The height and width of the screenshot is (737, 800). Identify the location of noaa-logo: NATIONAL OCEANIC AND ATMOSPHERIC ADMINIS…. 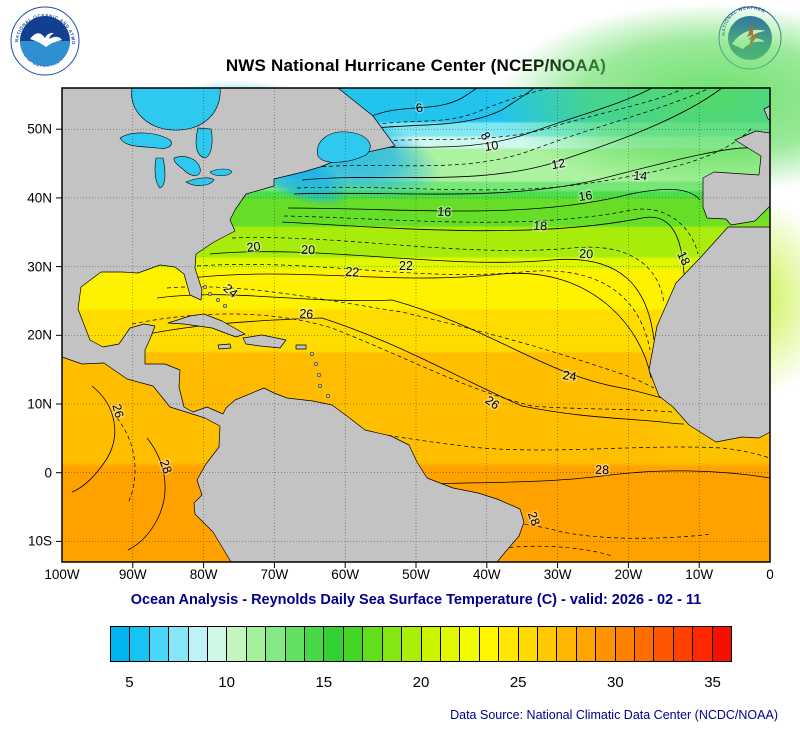
(44, 41).